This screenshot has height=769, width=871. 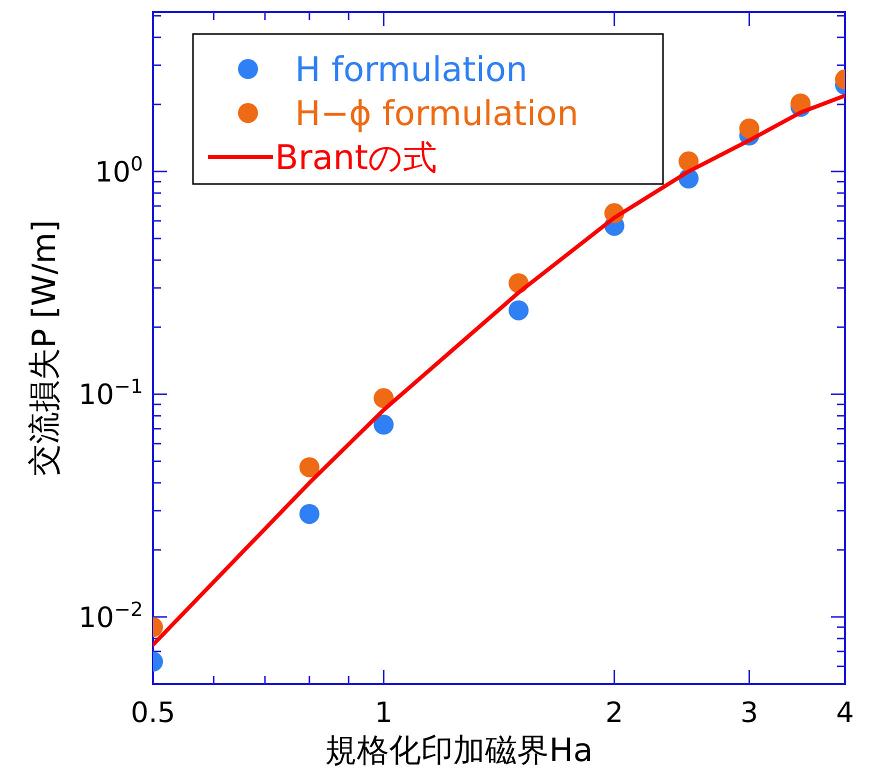 What do you see at coordinates (845, 712) in the screenshot?
I see `x-tick-label: 4` at bounding box center [845, 712].